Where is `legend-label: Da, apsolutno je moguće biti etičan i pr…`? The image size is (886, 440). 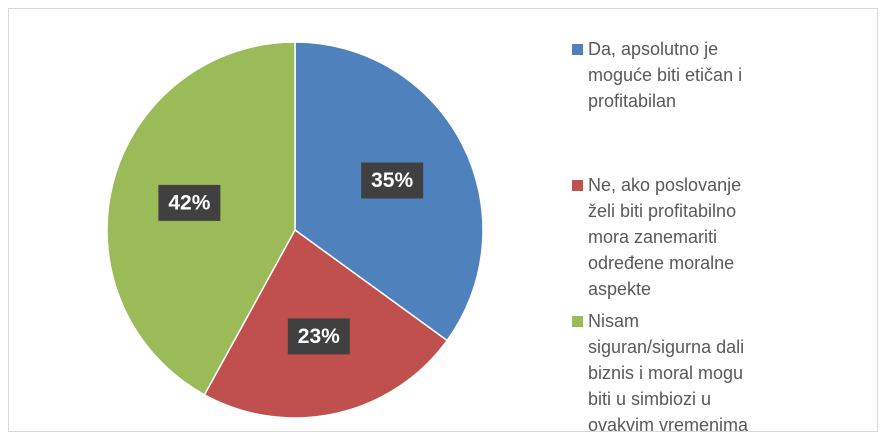
legend-label: Da, apsolutno je moguće biti etičan i pr… is located at coordinates (665, 75).